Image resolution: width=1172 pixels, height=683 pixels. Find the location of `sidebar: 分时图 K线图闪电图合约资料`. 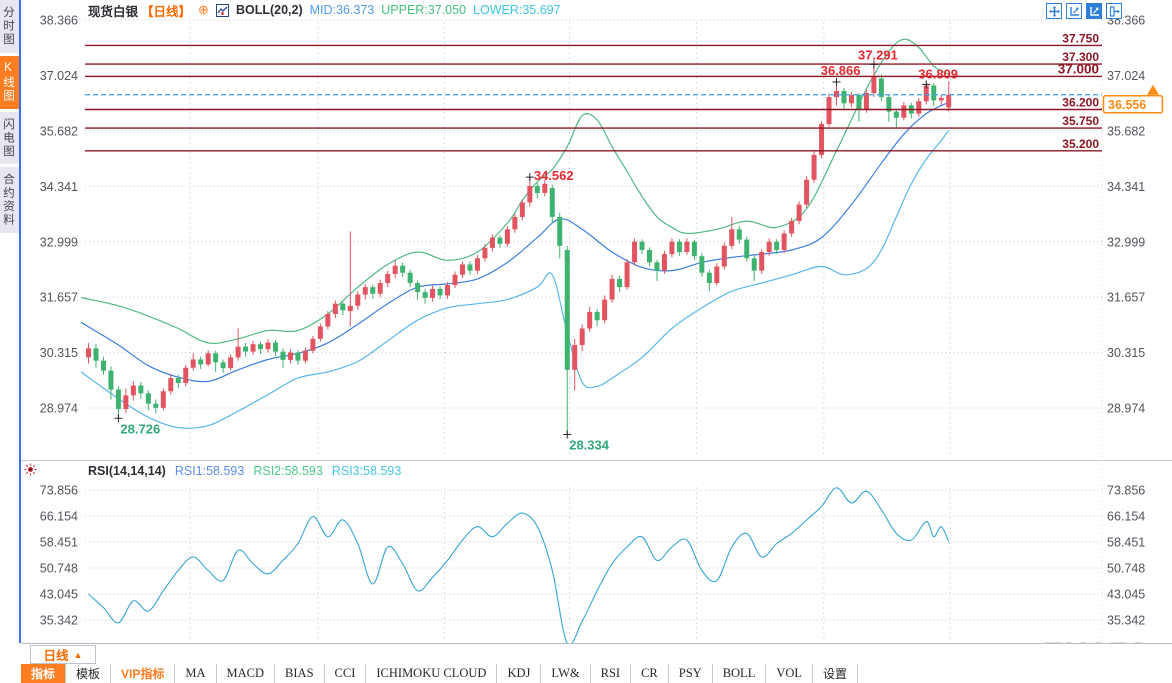

sidebar: 分时图 K线图闪电图合约资料 is located at coordinates (10, 321).